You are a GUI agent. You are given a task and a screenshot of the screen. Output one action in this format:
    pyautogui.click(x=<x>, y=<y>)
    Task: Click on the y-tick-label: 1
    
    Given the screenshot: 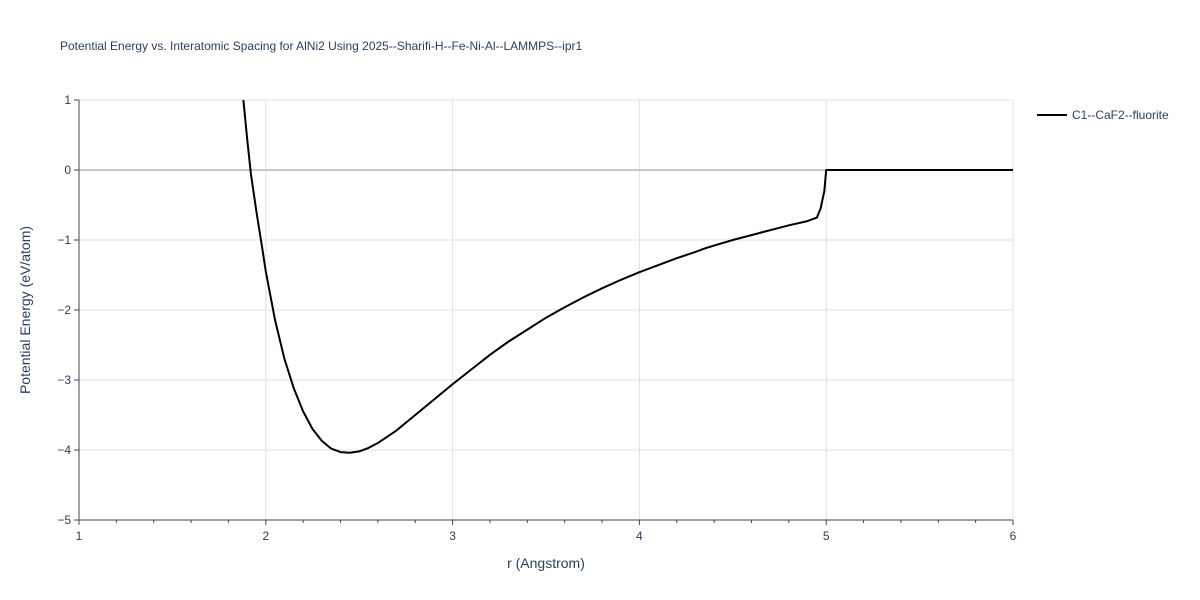 What is the action you would take?
    pyautogui.click(x=67, y=100)
    